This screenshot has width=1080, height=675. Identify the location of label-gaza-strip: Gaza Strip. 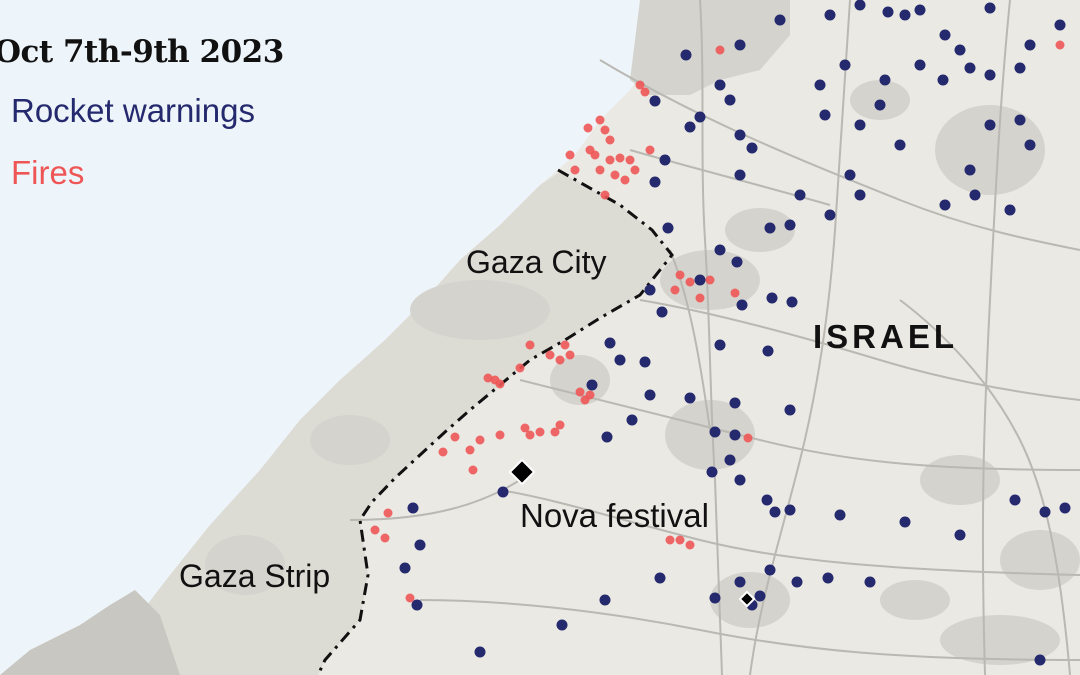
(255, 576).